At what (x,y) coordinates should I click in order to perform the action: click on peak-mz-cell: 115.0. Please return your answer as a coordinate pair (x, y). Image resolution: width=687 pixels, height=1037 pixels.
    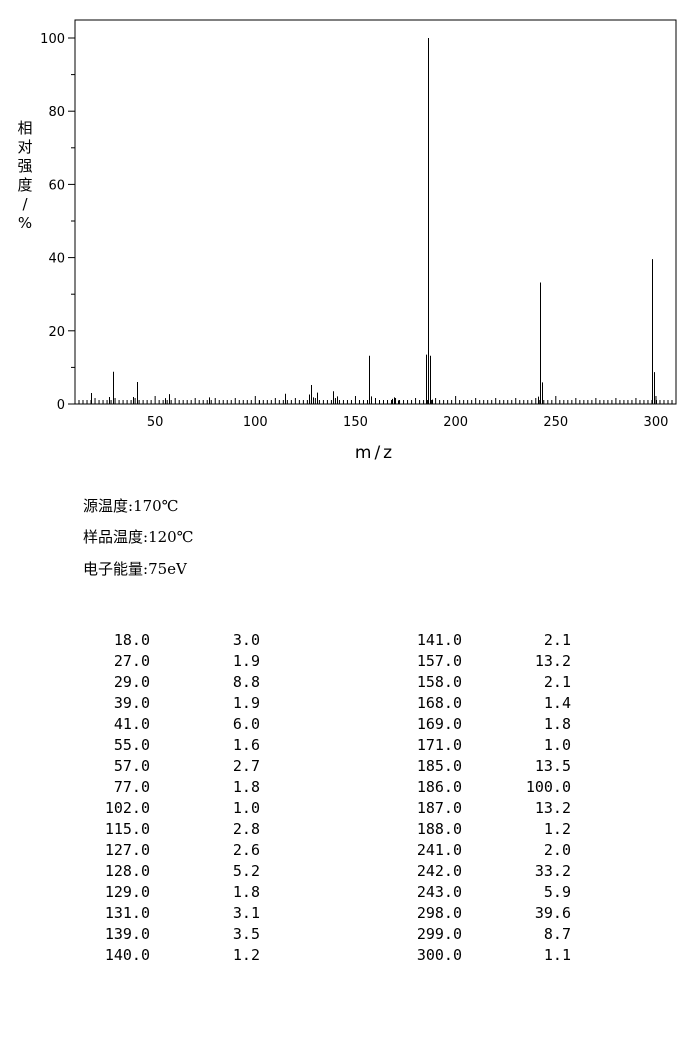
    Looking at the image, I should click on (127, 829).